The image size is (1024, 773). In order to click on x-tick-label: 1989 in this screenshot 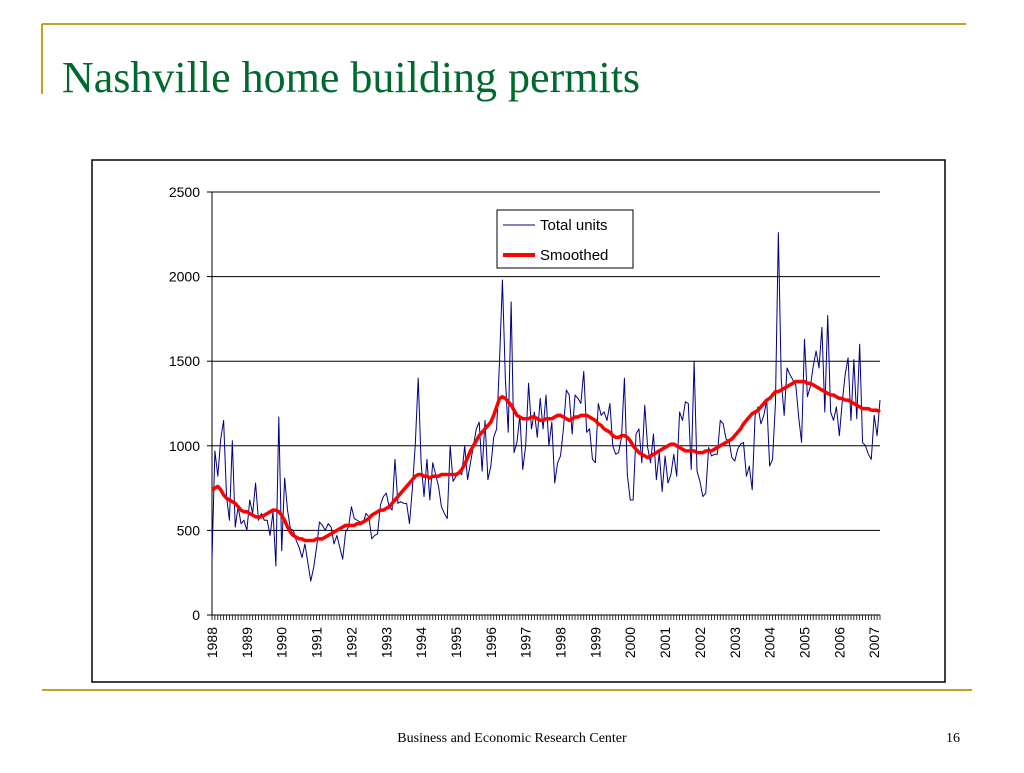, I will do `click(247, 642)`.